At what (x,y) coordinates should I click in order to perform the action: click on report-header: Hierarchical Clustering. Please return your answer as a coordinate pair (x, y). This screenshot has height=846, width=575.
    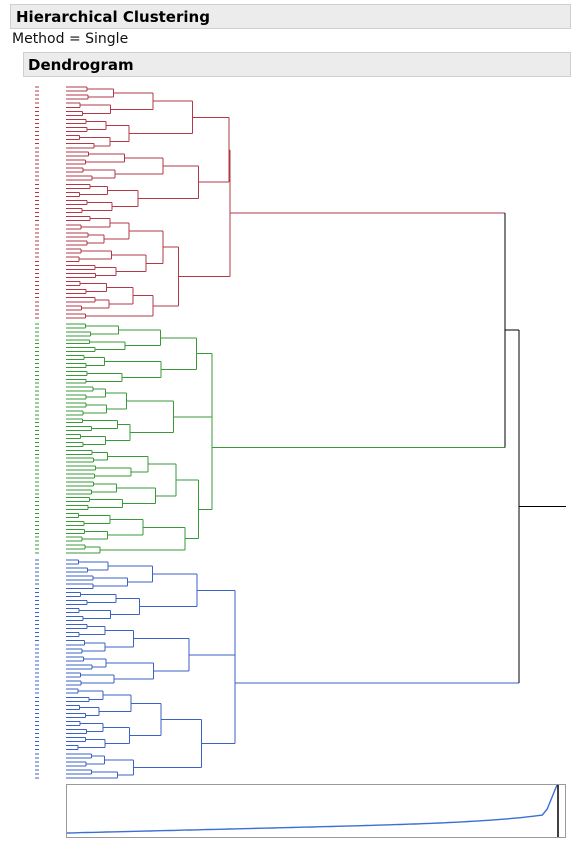
    Looking at the image, I should click on (290, 16).